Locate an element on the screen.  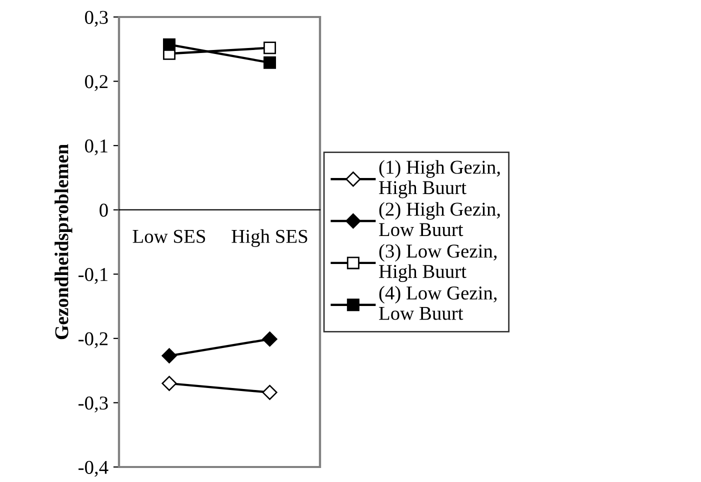
y-tick-label: 0,2 is located at coordinates (96, 83).